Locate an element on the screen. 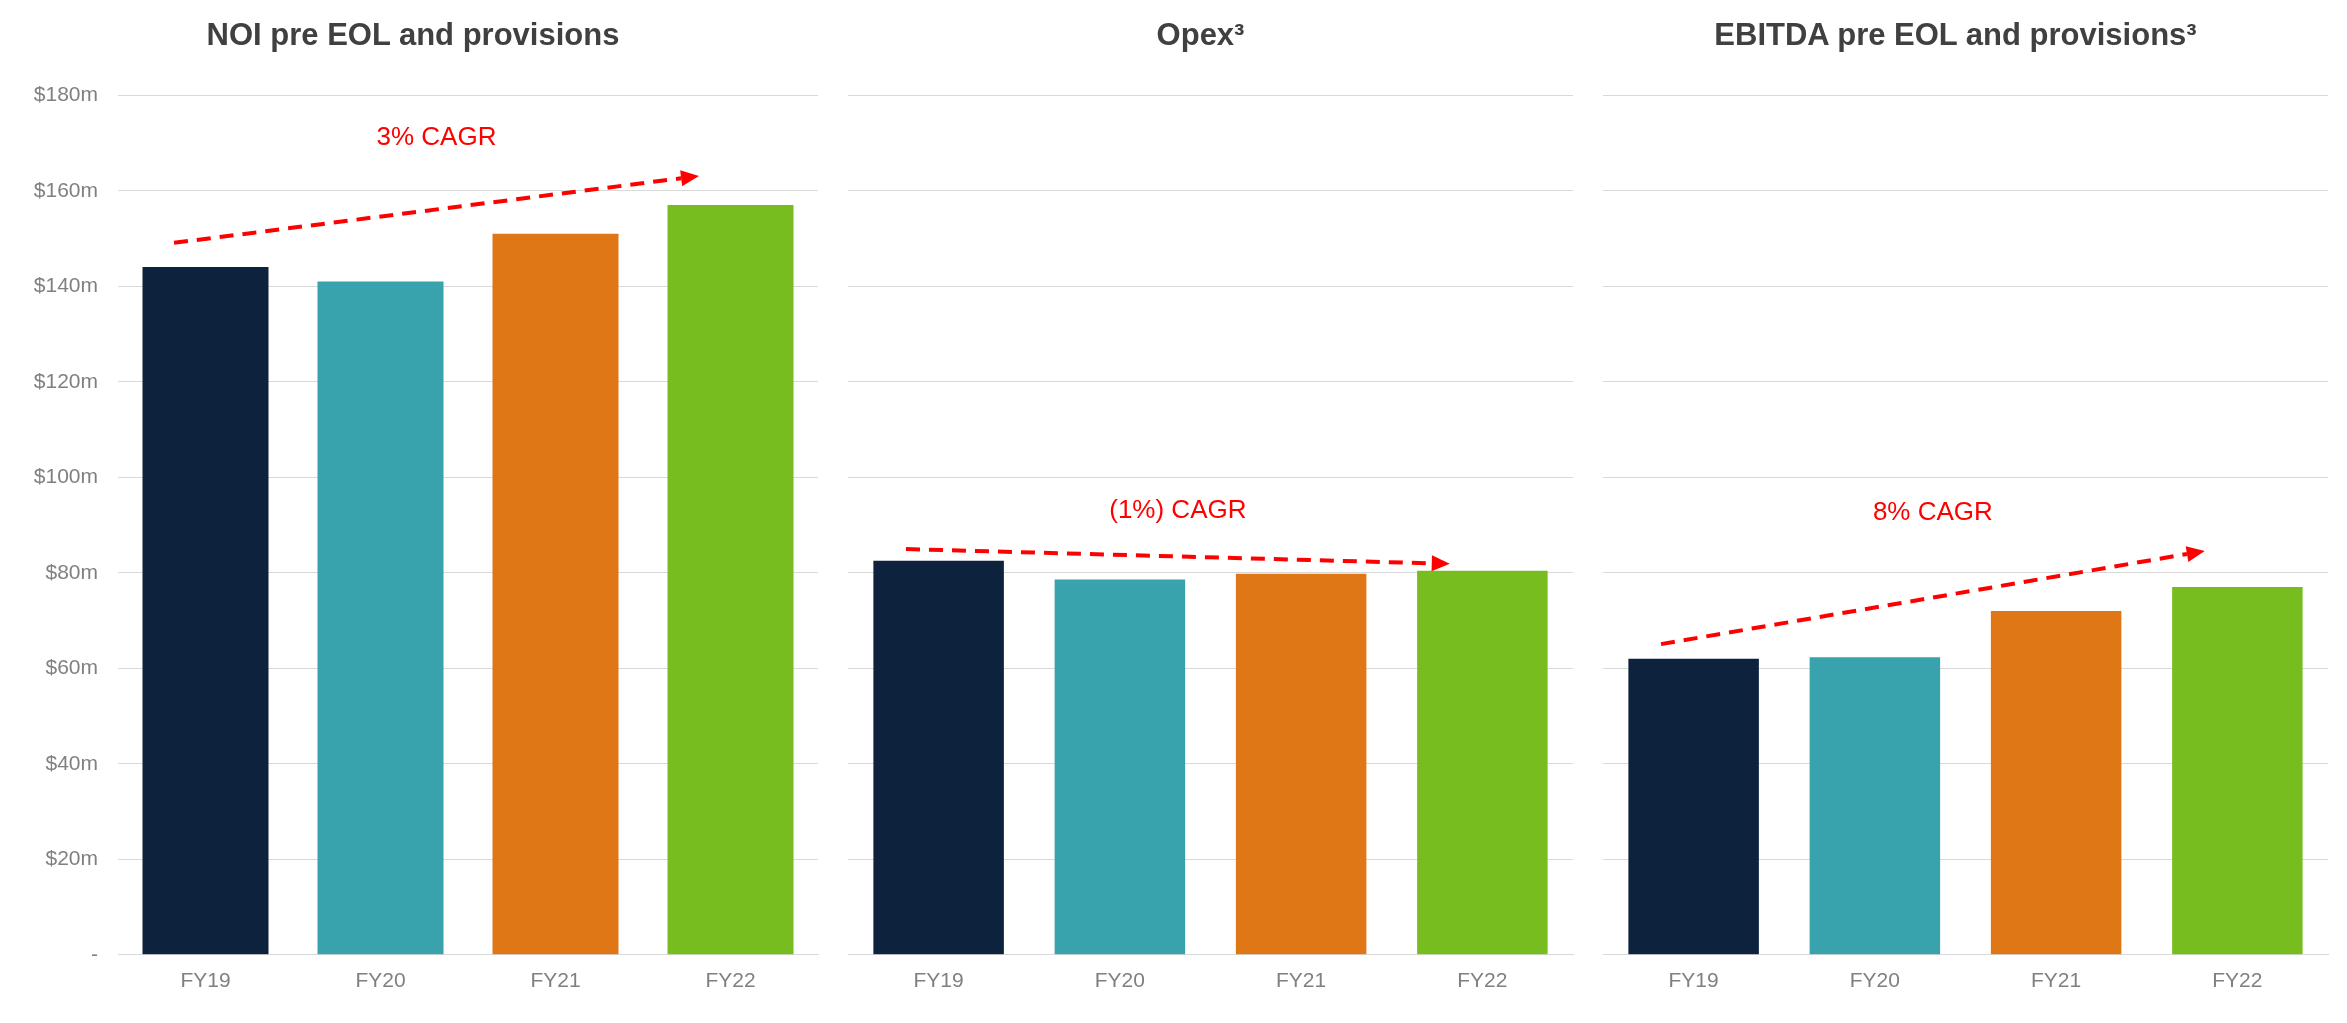 The image size is (2347, 1023). y-tick-label: - is located at coordinates (94, 953).